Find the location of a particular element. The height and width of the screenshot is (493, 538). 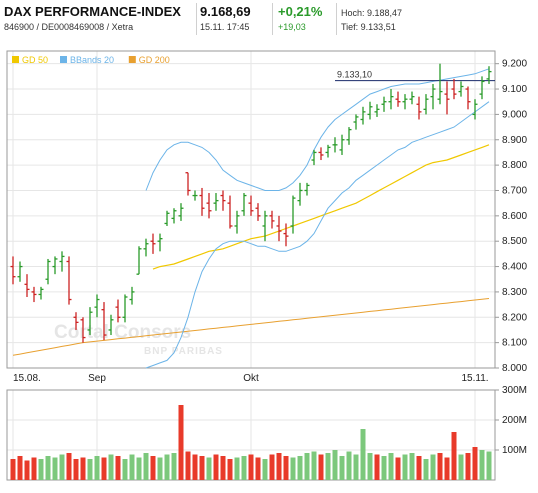

change-cell: +0,21% +19,03 is located at coordinates (307, 19).